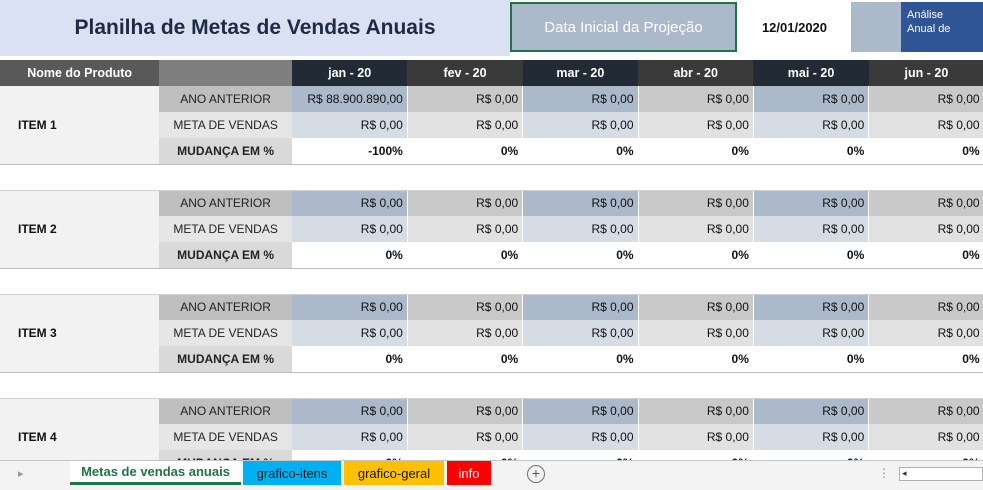  What do you see at coordinates (811, 73) in the screenshot?
I see `month-header: mai - 20` at bounding box center [811, 73].